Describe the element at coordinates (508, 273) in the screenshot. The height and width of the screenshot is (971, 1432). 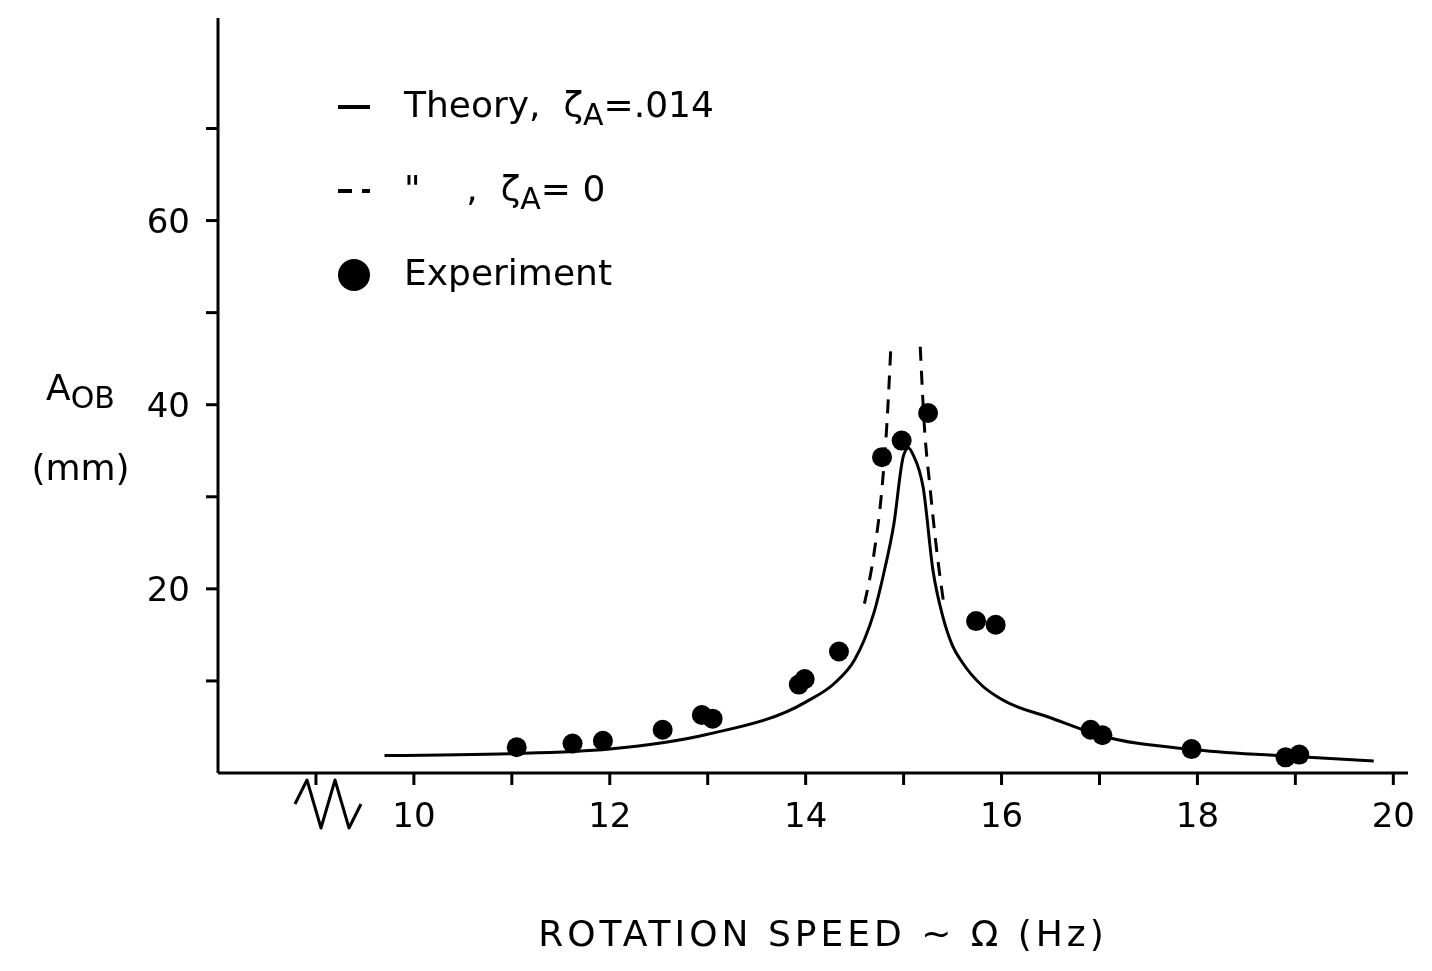
I see `legend-label: Experiment` at that location.